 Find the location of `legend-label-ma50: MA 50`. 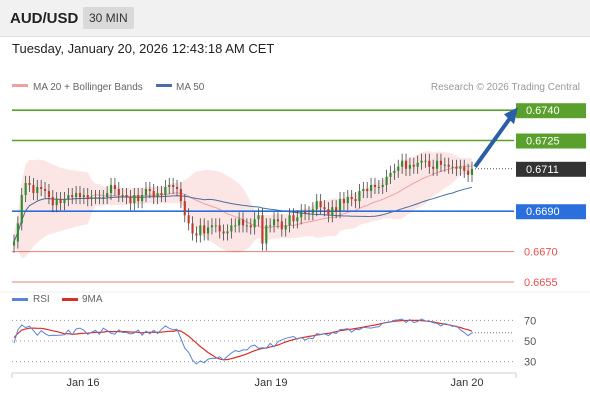

legend-label-ma50: MA 50 is located at coordinates (190, 87).